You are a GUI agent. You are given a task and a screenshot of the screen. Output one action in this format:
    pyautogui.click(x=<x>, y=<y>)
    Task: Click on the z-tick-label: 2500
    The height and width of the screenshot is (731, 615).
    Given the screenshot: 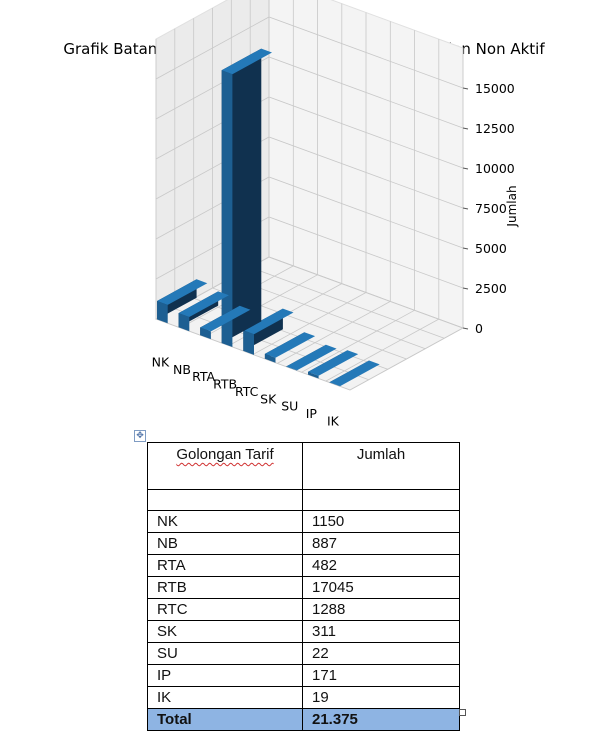 What is the action you would take?
    pyautogui.click(x=491, y=288)
    